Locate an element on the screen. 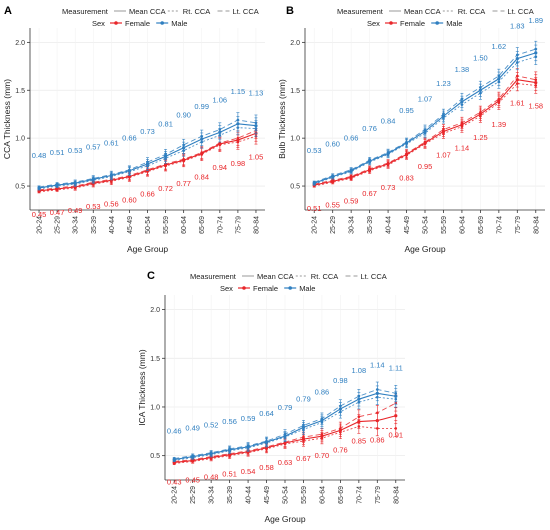  data-label-female: 0.73 is located at coordinates (388, 187).